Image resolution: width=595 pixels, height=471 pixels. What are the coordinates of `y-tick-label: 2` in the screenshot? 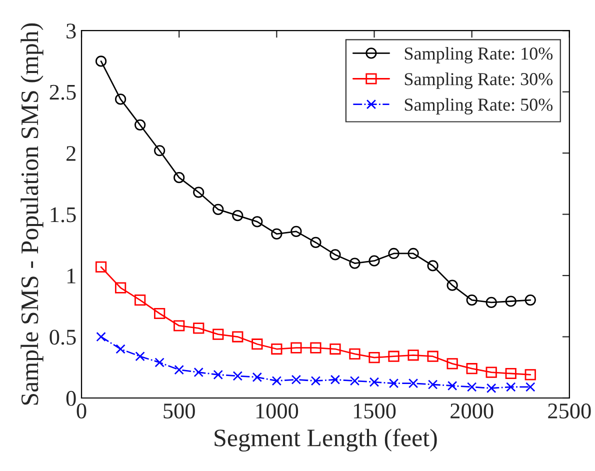 It's located at (71, 153).